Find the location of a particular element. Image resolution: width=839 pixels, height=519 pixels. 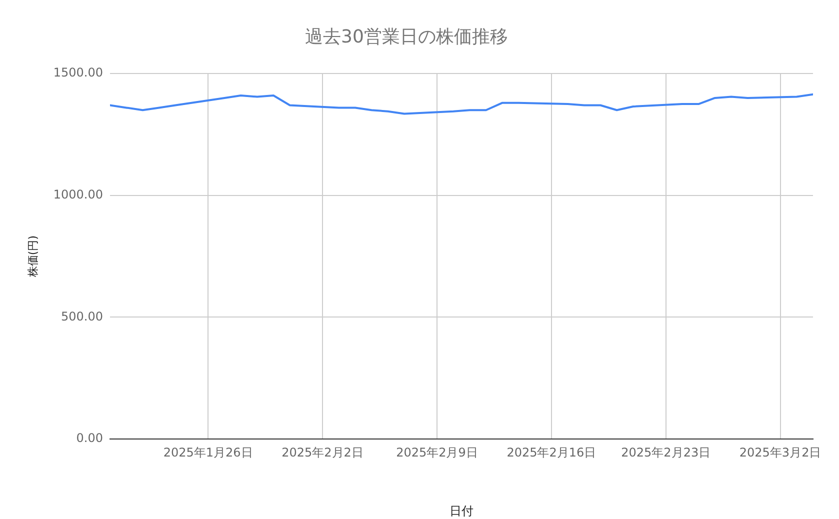

y-axis-title: 株価(円) is located at coordinates (33, 257).